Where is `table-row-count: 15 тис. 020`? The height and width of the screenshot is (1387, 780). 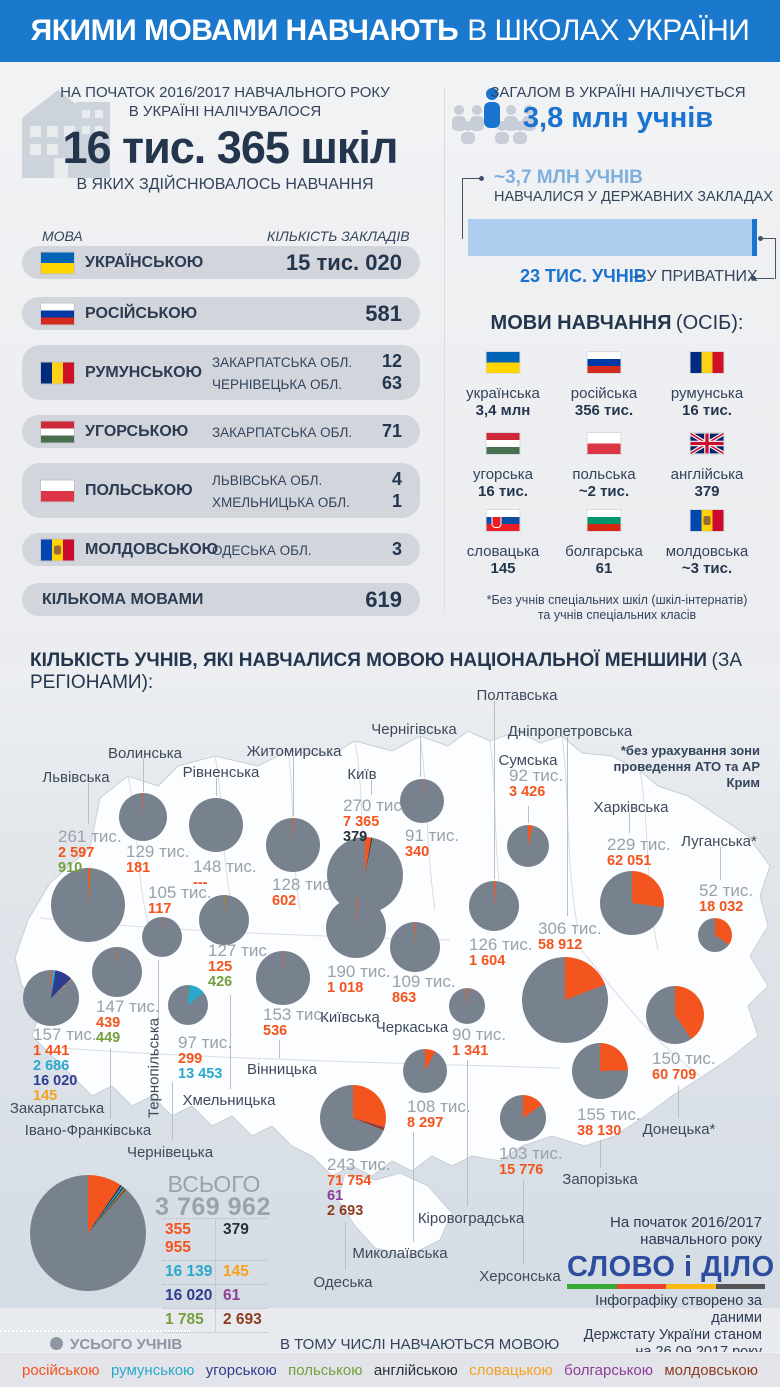
table-row-count: 15 тис. 020 is located at coordinates (343, 262).